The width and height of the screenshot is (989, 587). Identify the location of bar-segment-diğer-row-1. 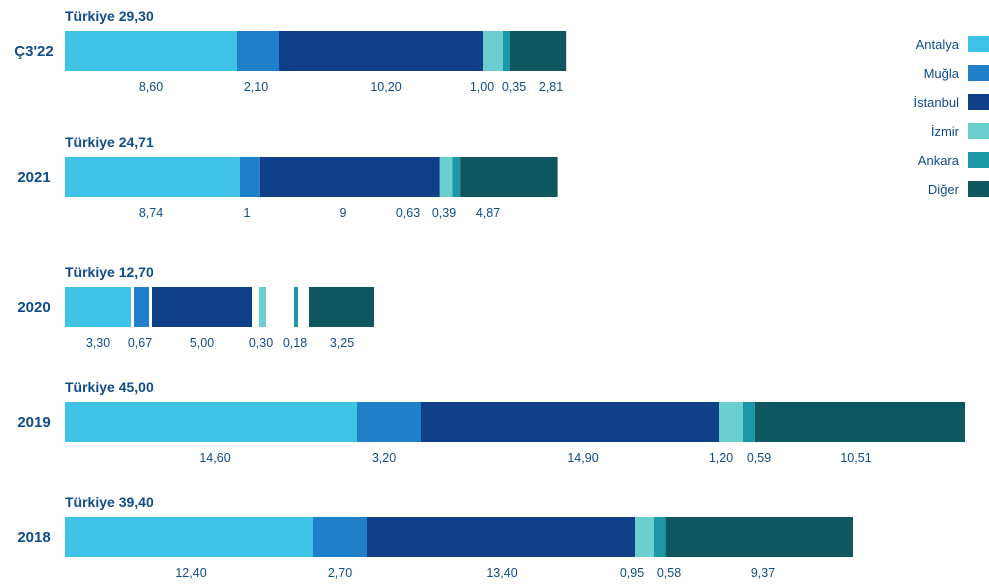
(509, 177).